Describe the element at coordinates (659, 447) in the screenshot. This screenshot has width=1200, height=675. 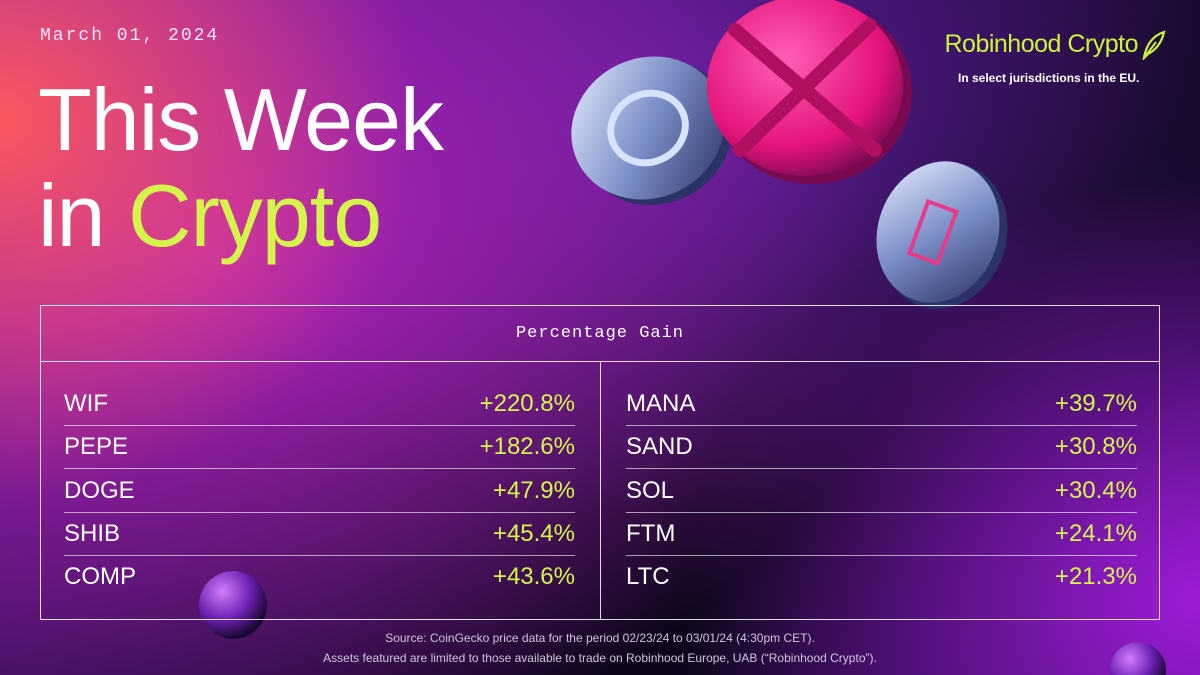
I see `asset-name: SAND` at that location.